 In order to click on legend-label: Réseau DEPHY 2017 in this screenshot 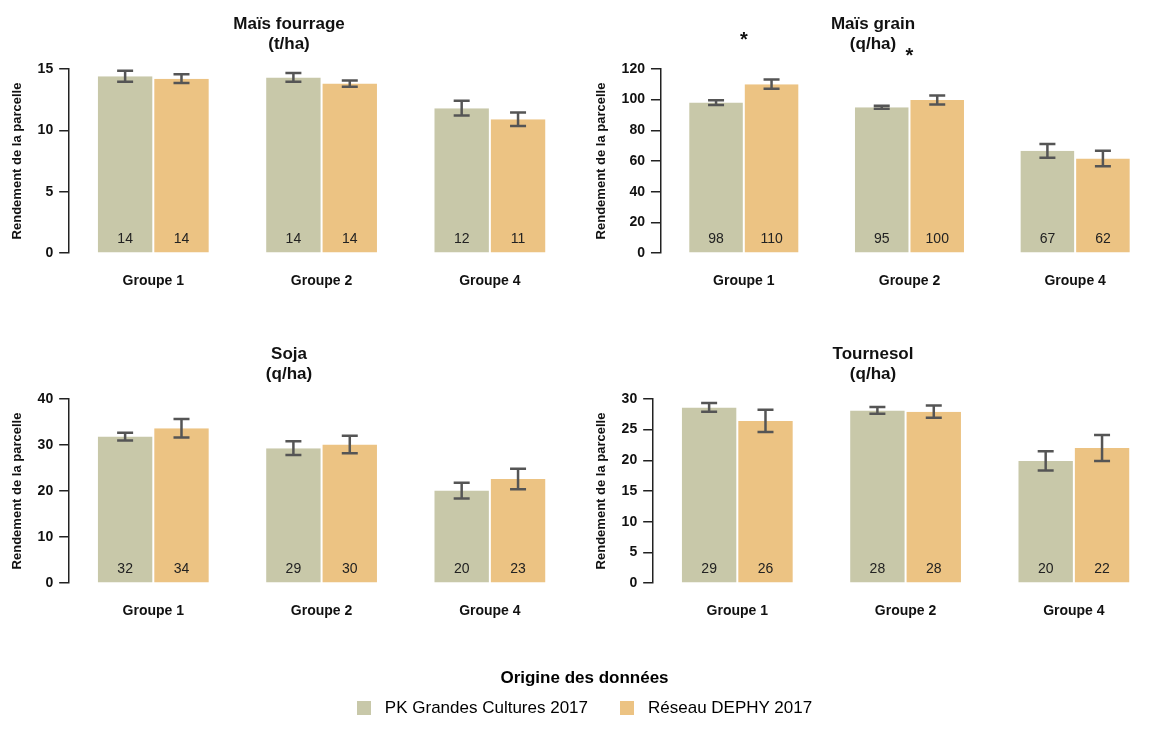, I will do `click(730, 708)`.